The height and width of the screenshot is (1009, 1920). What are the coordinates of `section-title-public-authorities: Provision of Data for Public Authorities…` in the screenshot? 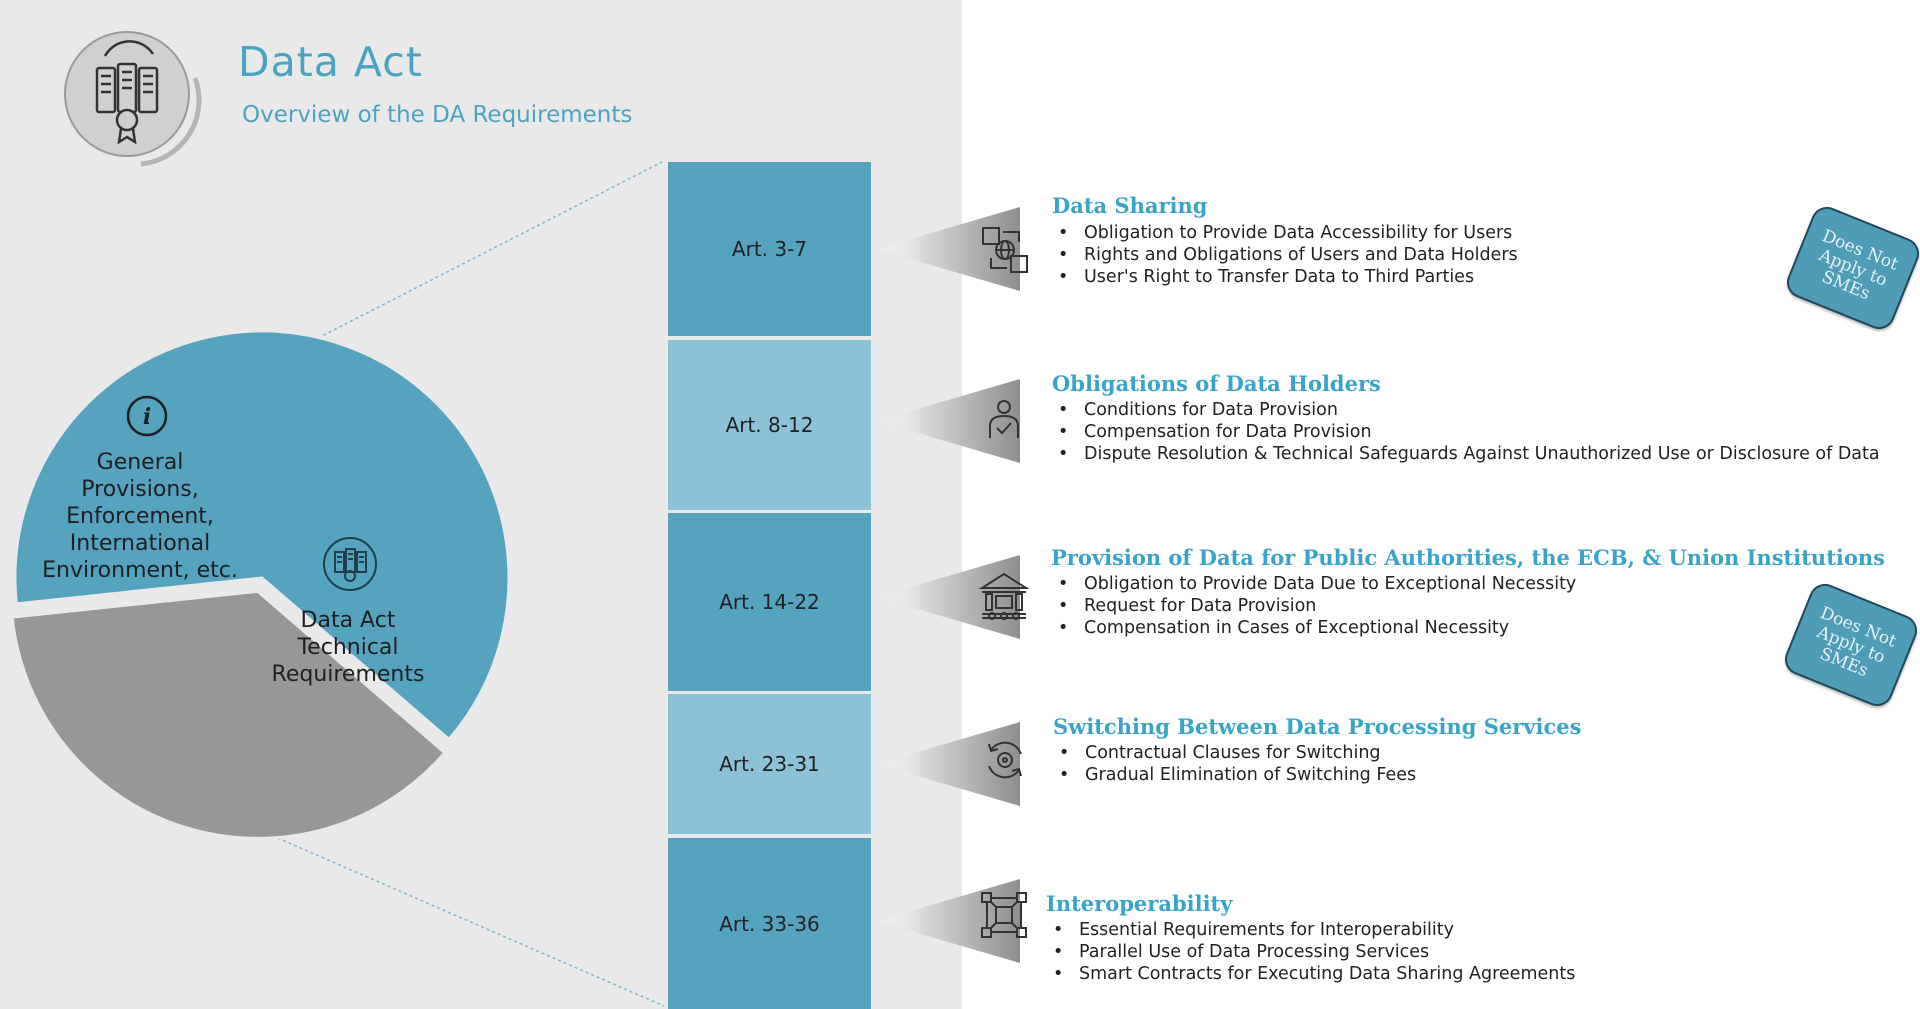 It's located at (1468, 557).